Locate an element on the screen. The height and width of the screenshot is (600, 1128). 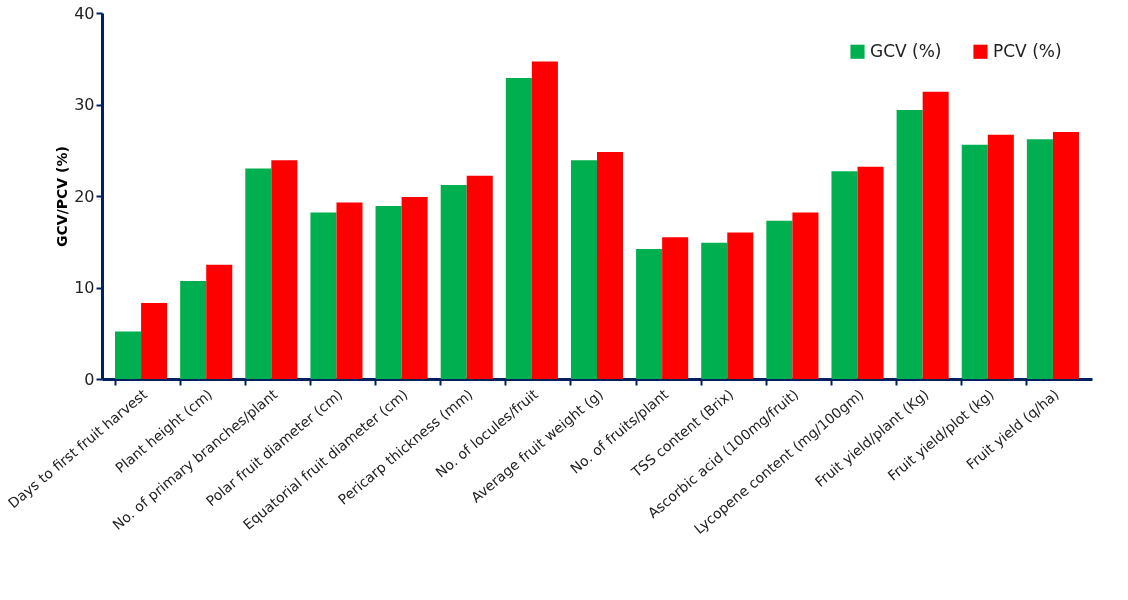
y-tick-label: 20 is located at coordinates (84, 196).